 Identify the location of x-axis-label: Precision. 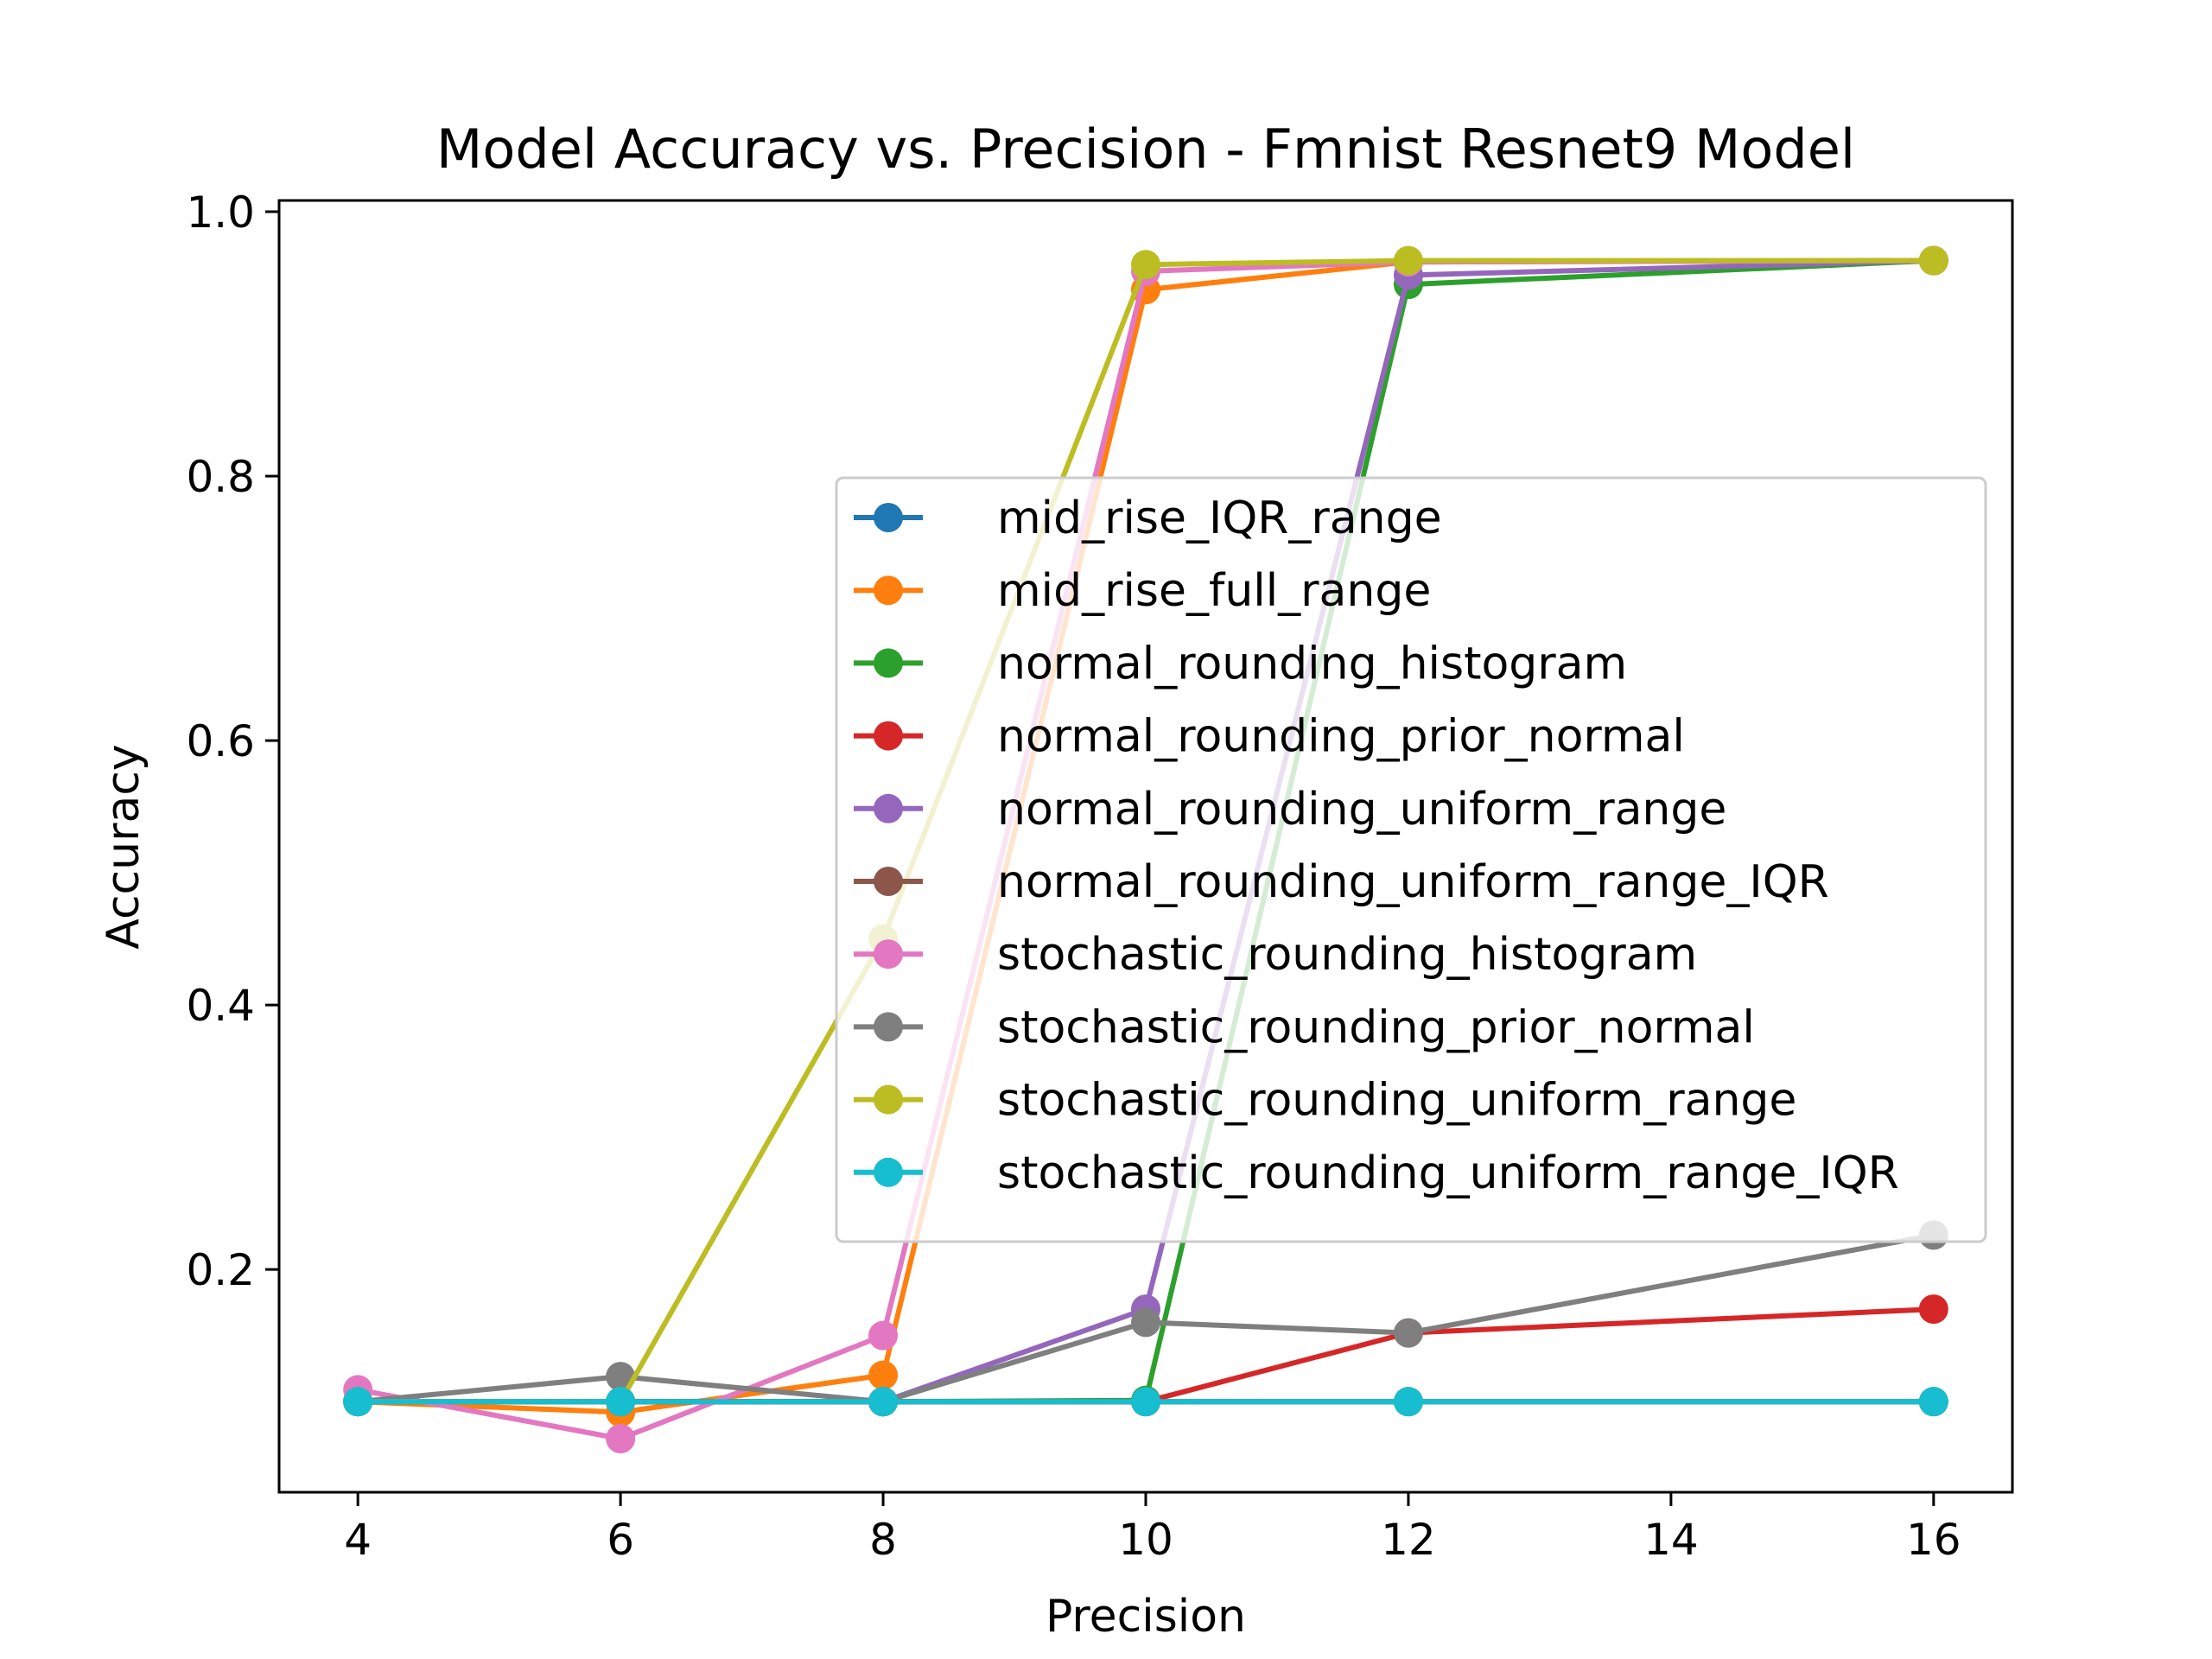
(1146, 1617).